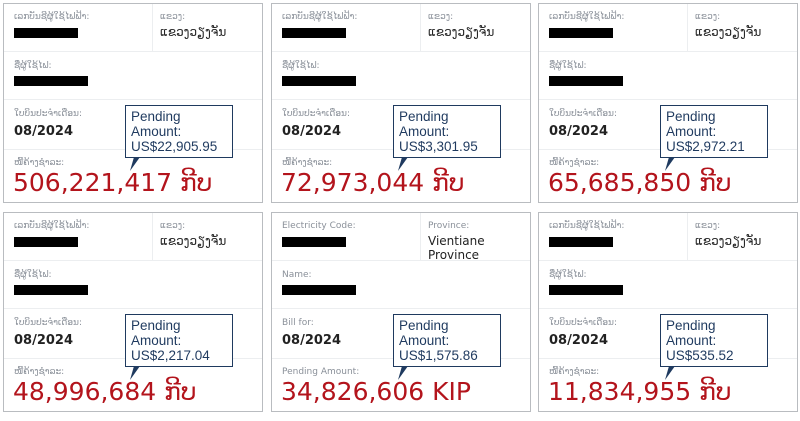  Describe the element at coordinates (705, 146) in the screenshot. I see `callout-usd: US$2,972.21` at that location.